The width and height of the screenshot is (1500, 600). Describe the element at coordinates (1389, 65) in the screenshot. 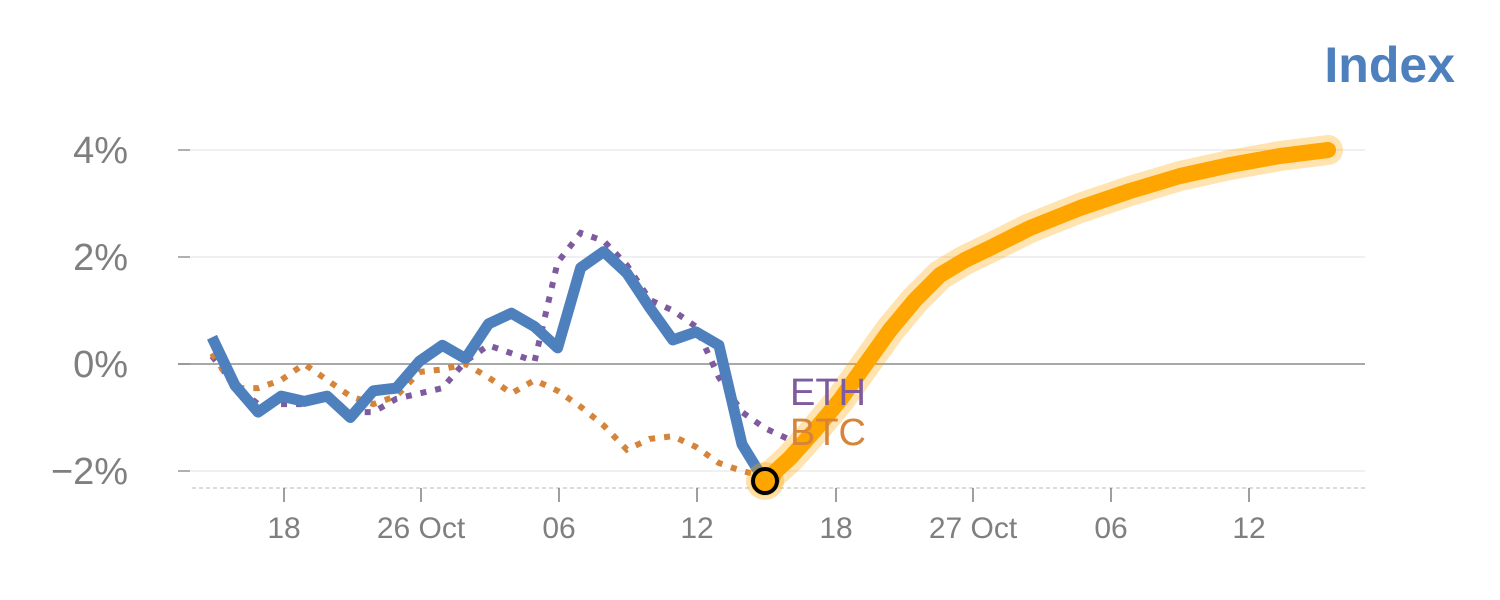

I see `chart-title: Index` at that location.